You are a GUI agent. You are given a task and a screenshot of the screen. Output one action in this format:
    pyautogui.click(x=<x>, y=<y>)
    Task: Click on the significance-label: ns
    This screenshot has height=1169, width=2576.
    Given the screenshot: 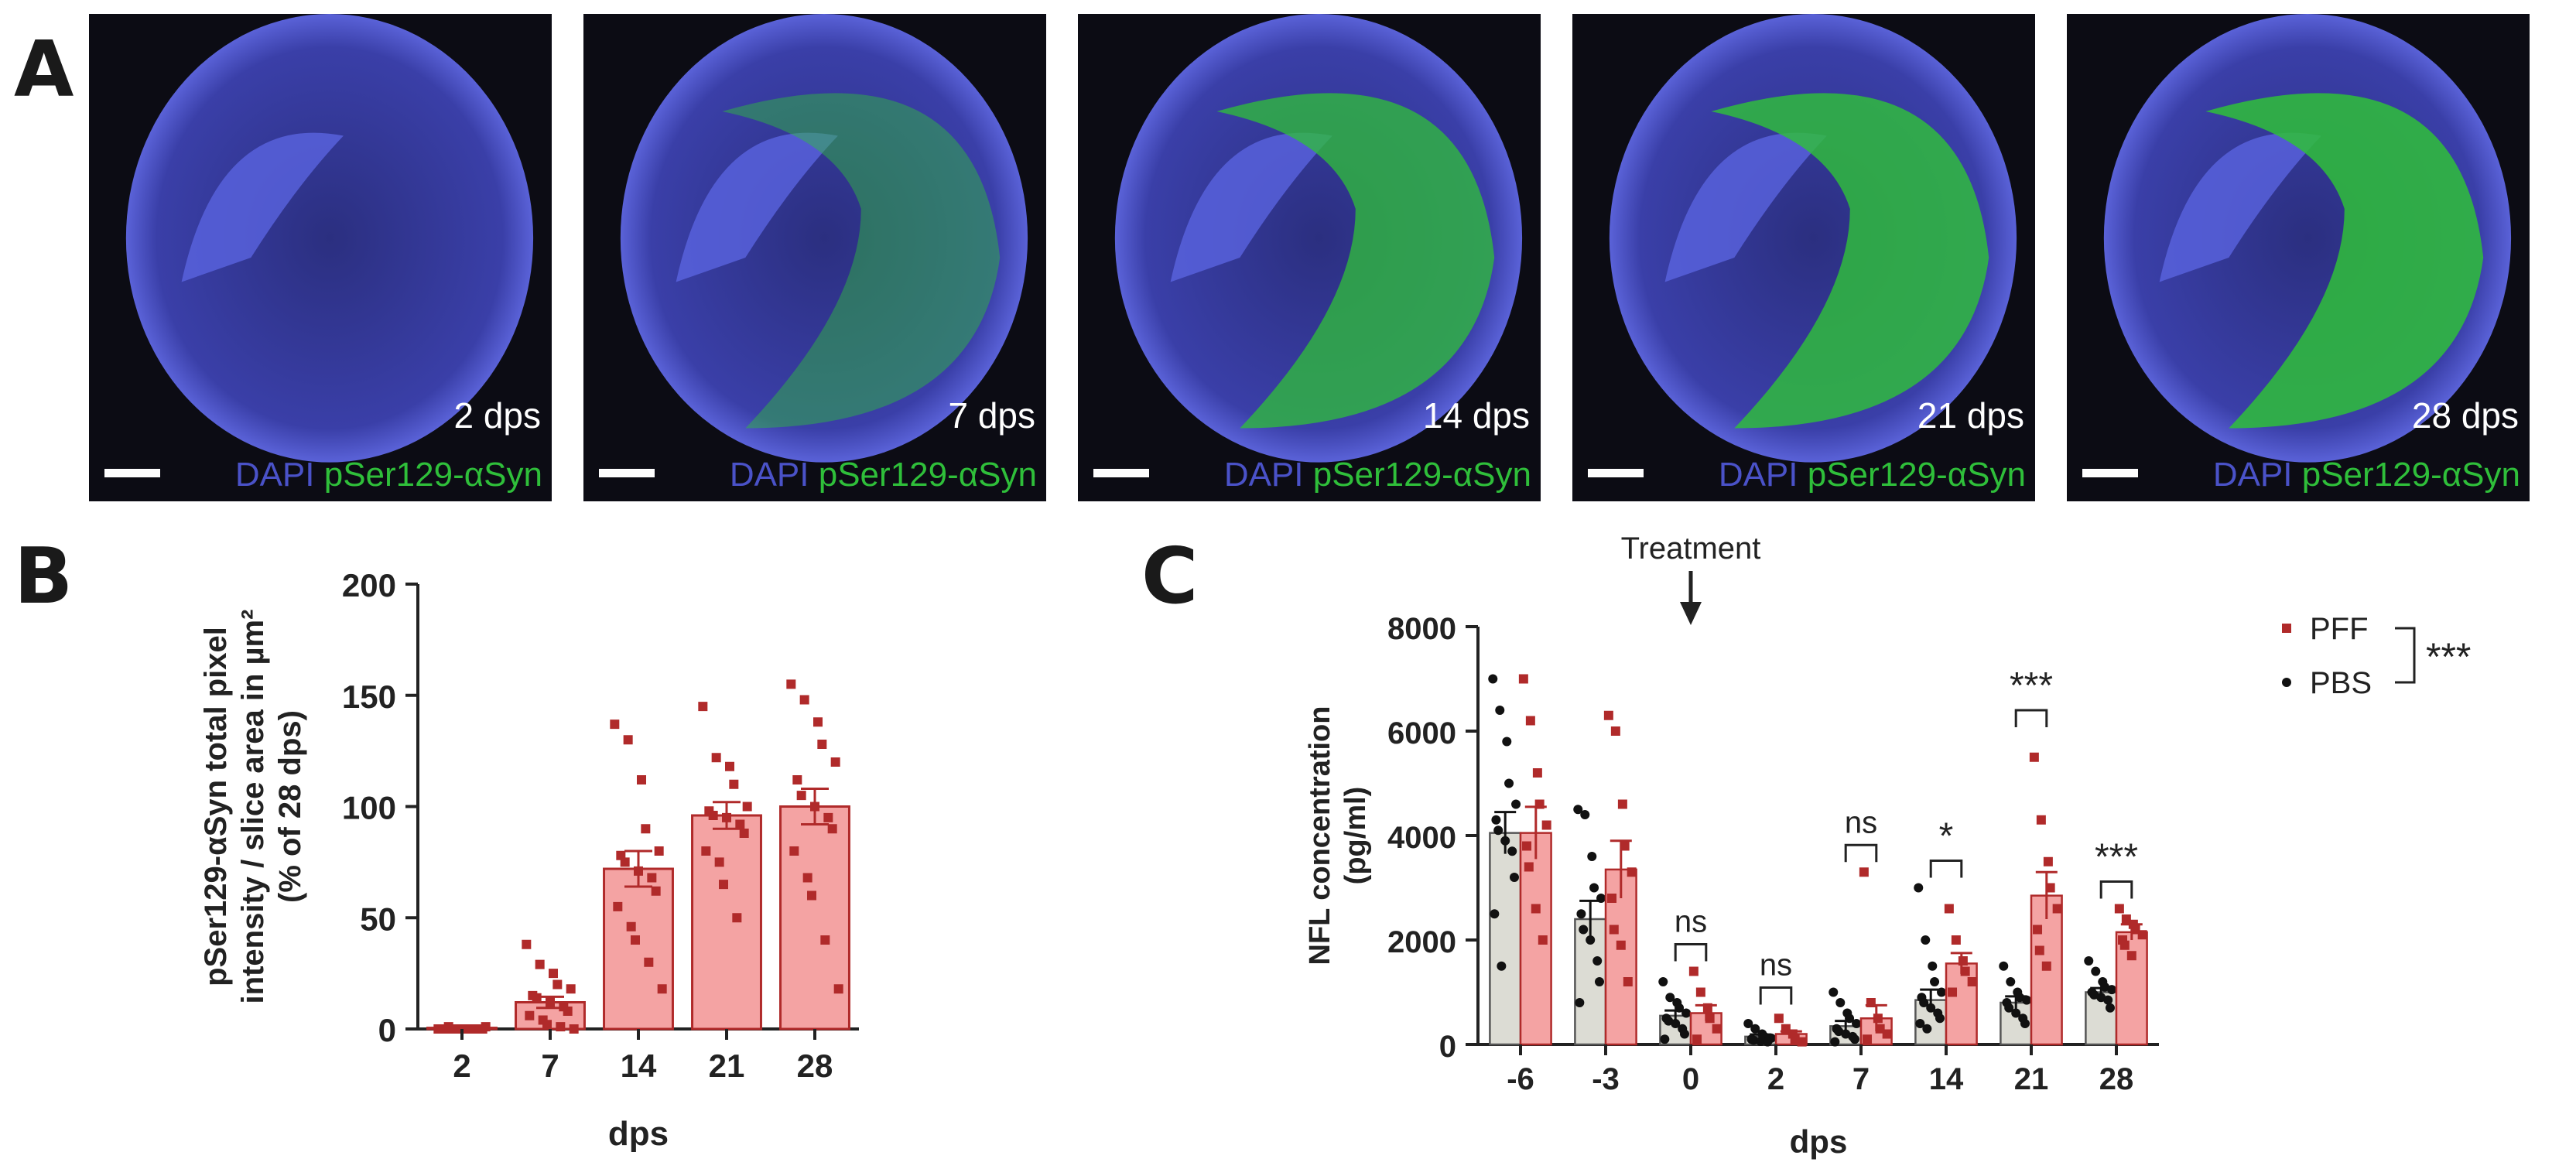 What is the action you would take?
    pyautogui.click(x=1861, y=822)
    